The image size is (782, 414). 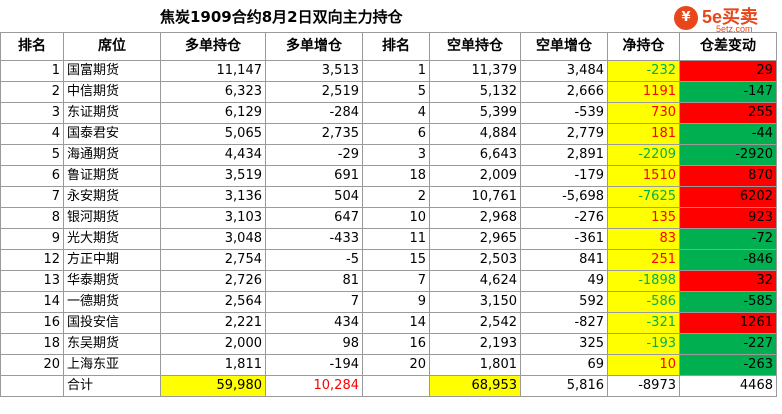 What do you see at coordinates (564, 323) in the screenshot?
I see `table-cell: -827` at bounding box center [564, 323].